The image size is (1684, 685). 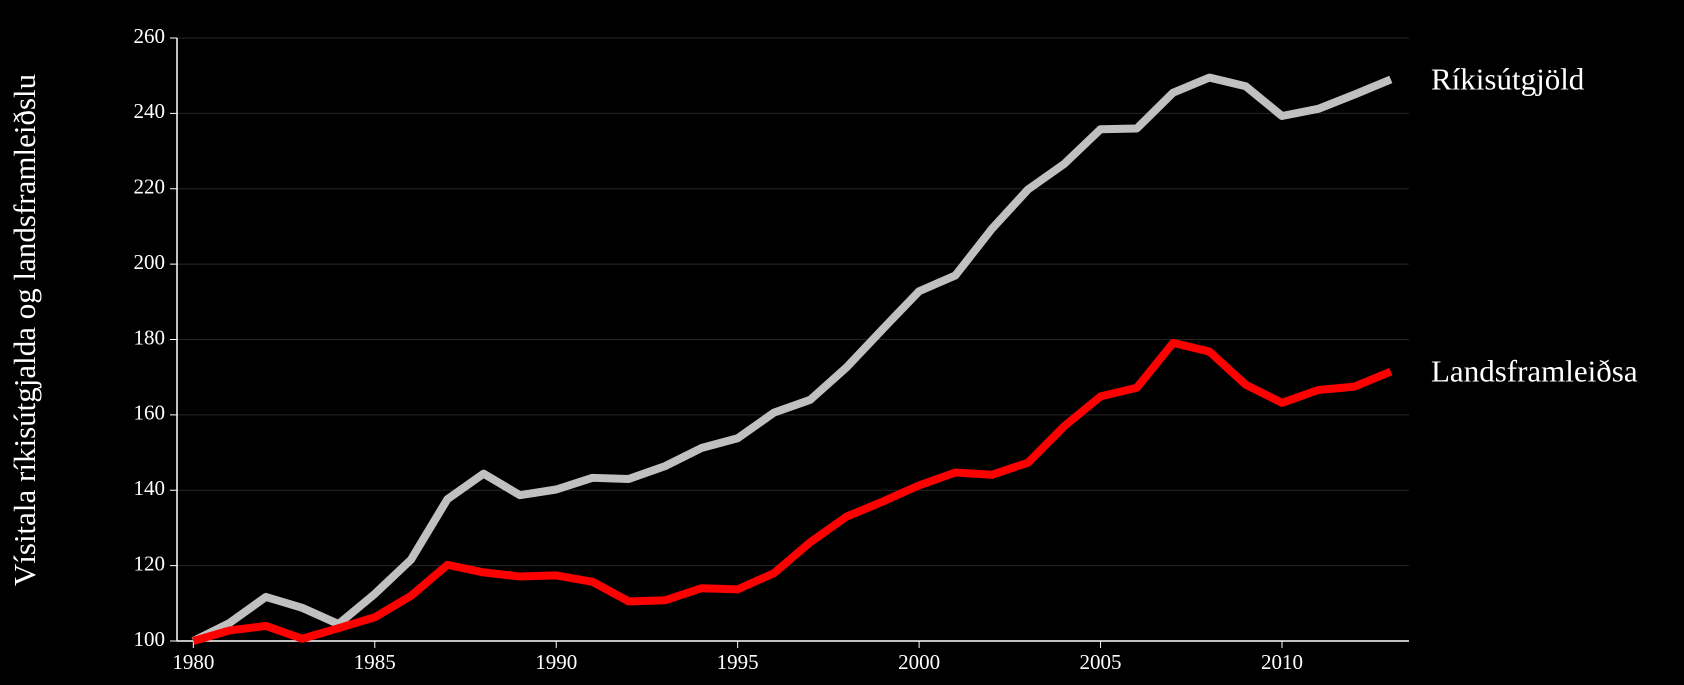 I want to click on y-tick-label: 100, so click(x=150, y=639).